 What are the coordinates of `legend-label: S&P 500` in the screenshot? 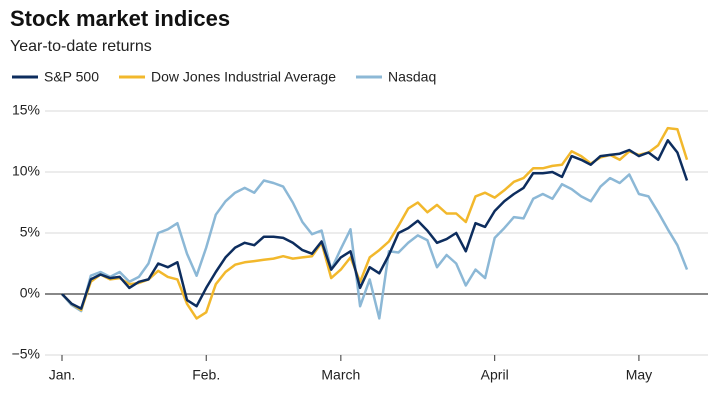 It's located at (71, 77).